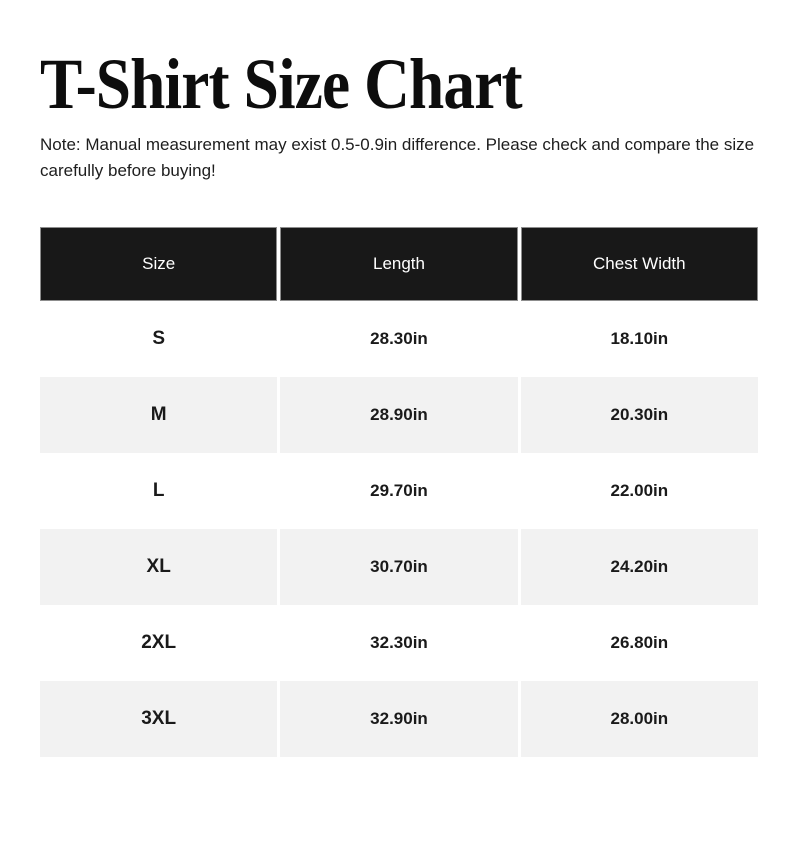 This screenshot has height=846, width=800. What do you see at coordinates (639, 264) in the screenshot?
I see `column-header-chest-width: Chest Width` at bounding box center [639, 264].